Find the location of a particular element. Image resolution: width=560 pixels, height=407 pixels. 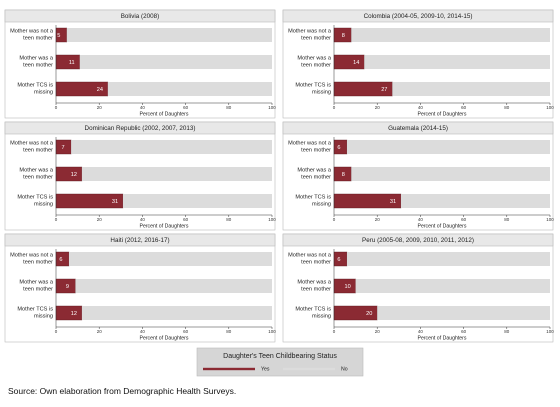

panel-title: Dominican Republic (2002, 2007, 2013) is located at coordinates (140, 128).